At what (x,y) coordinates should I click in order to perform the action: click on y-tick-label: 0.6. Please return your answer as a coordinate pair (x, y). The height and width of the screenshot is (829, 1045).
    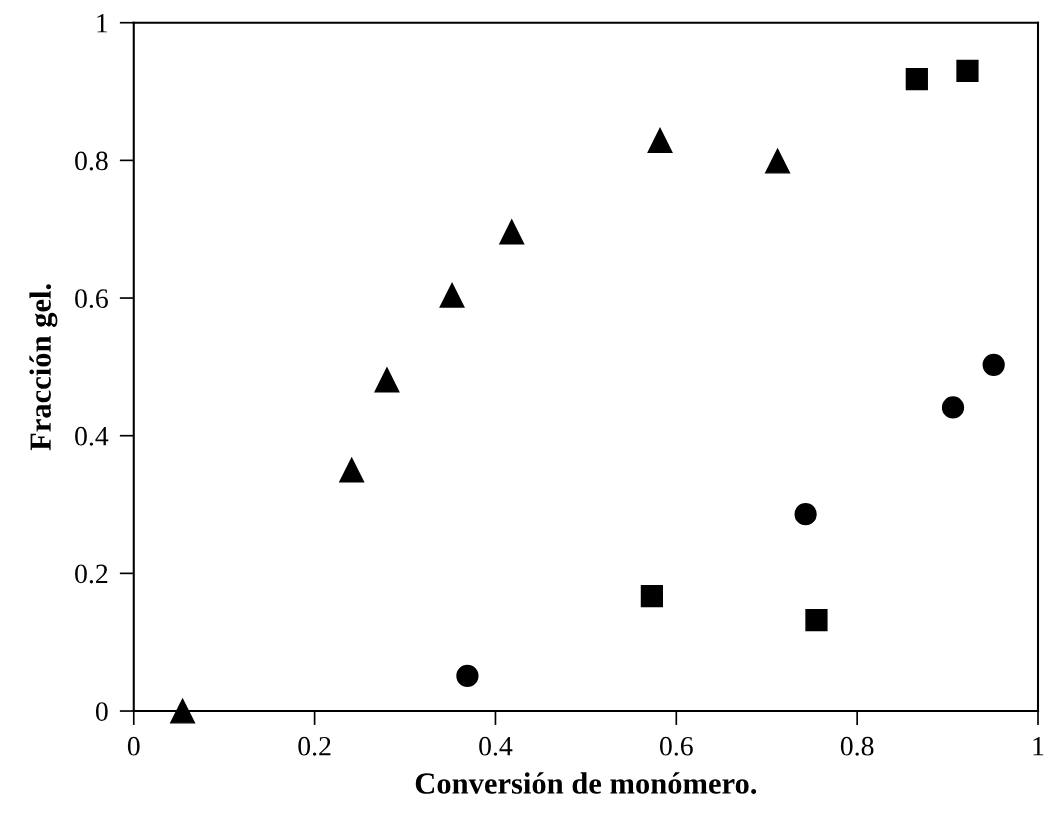
    Looking at the image, I should click on (91, 299).